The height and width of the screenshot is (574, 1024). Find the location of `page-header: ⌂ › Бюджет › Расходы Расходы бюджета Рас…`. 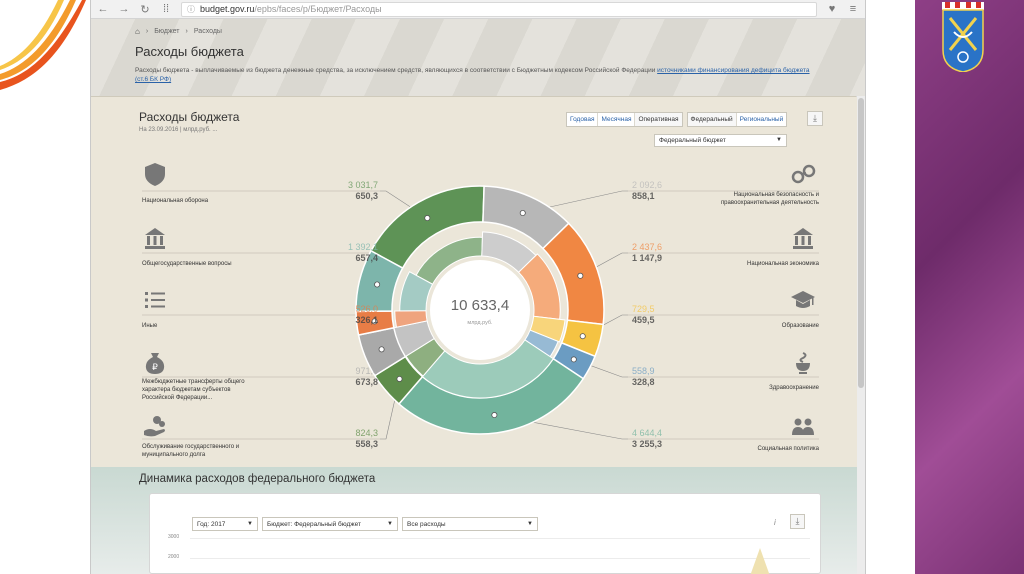

page-header: ⌂ › Бюджет › Расходы Расходы бюджета Рас… is located at coordinates (478, 58).